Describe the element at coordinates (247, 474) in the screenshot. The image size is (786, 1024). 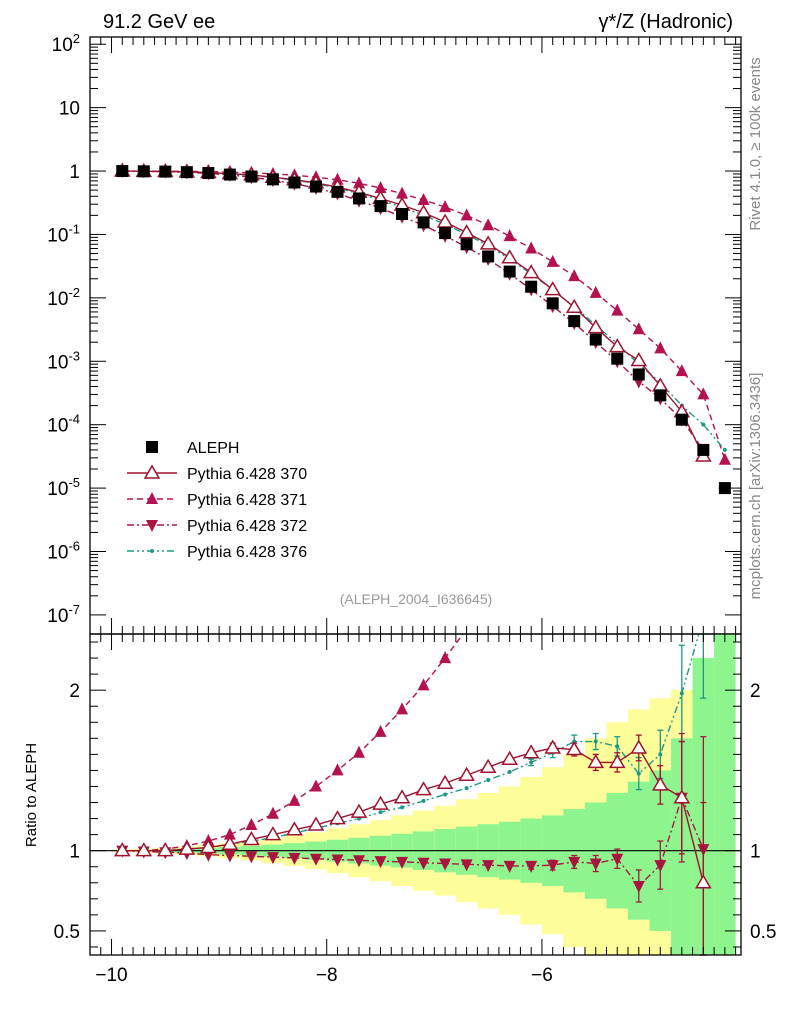
I see `legend-entry-label: Pythia 6.428 370` at that location.